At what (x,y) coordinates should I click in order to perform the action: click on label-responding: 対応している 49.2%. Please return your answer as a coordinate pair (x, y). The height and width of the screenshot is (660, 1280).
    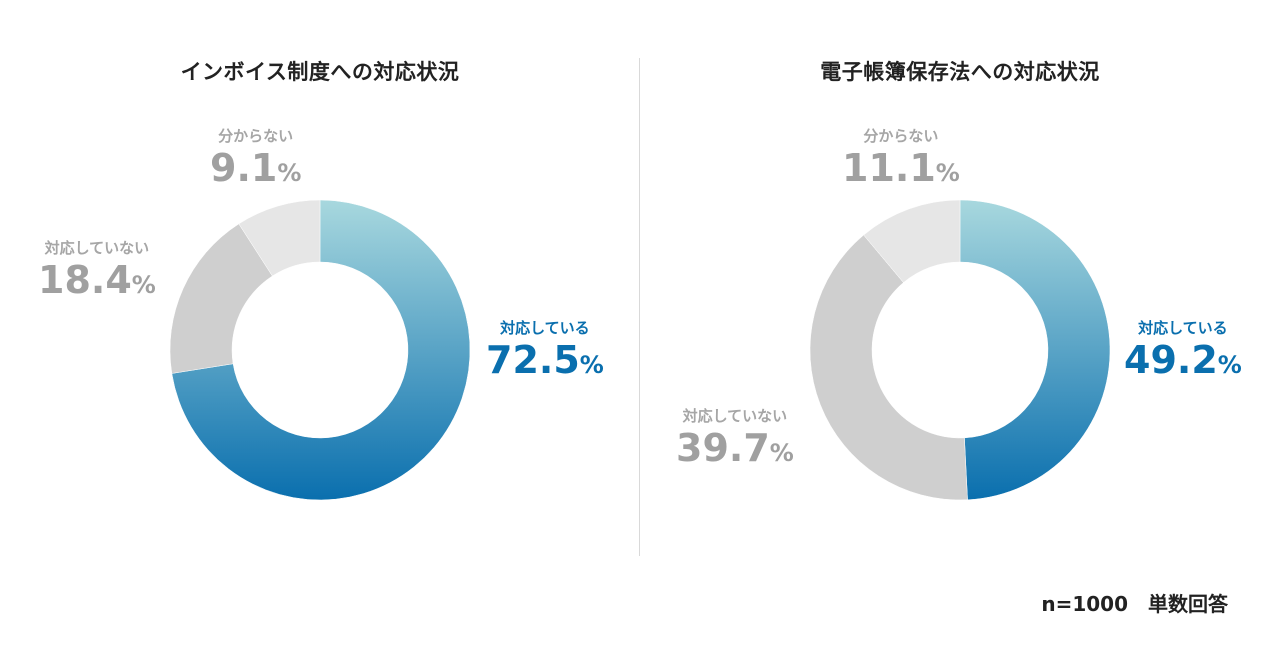
    Looking at the image, I should click on (1183, 352).